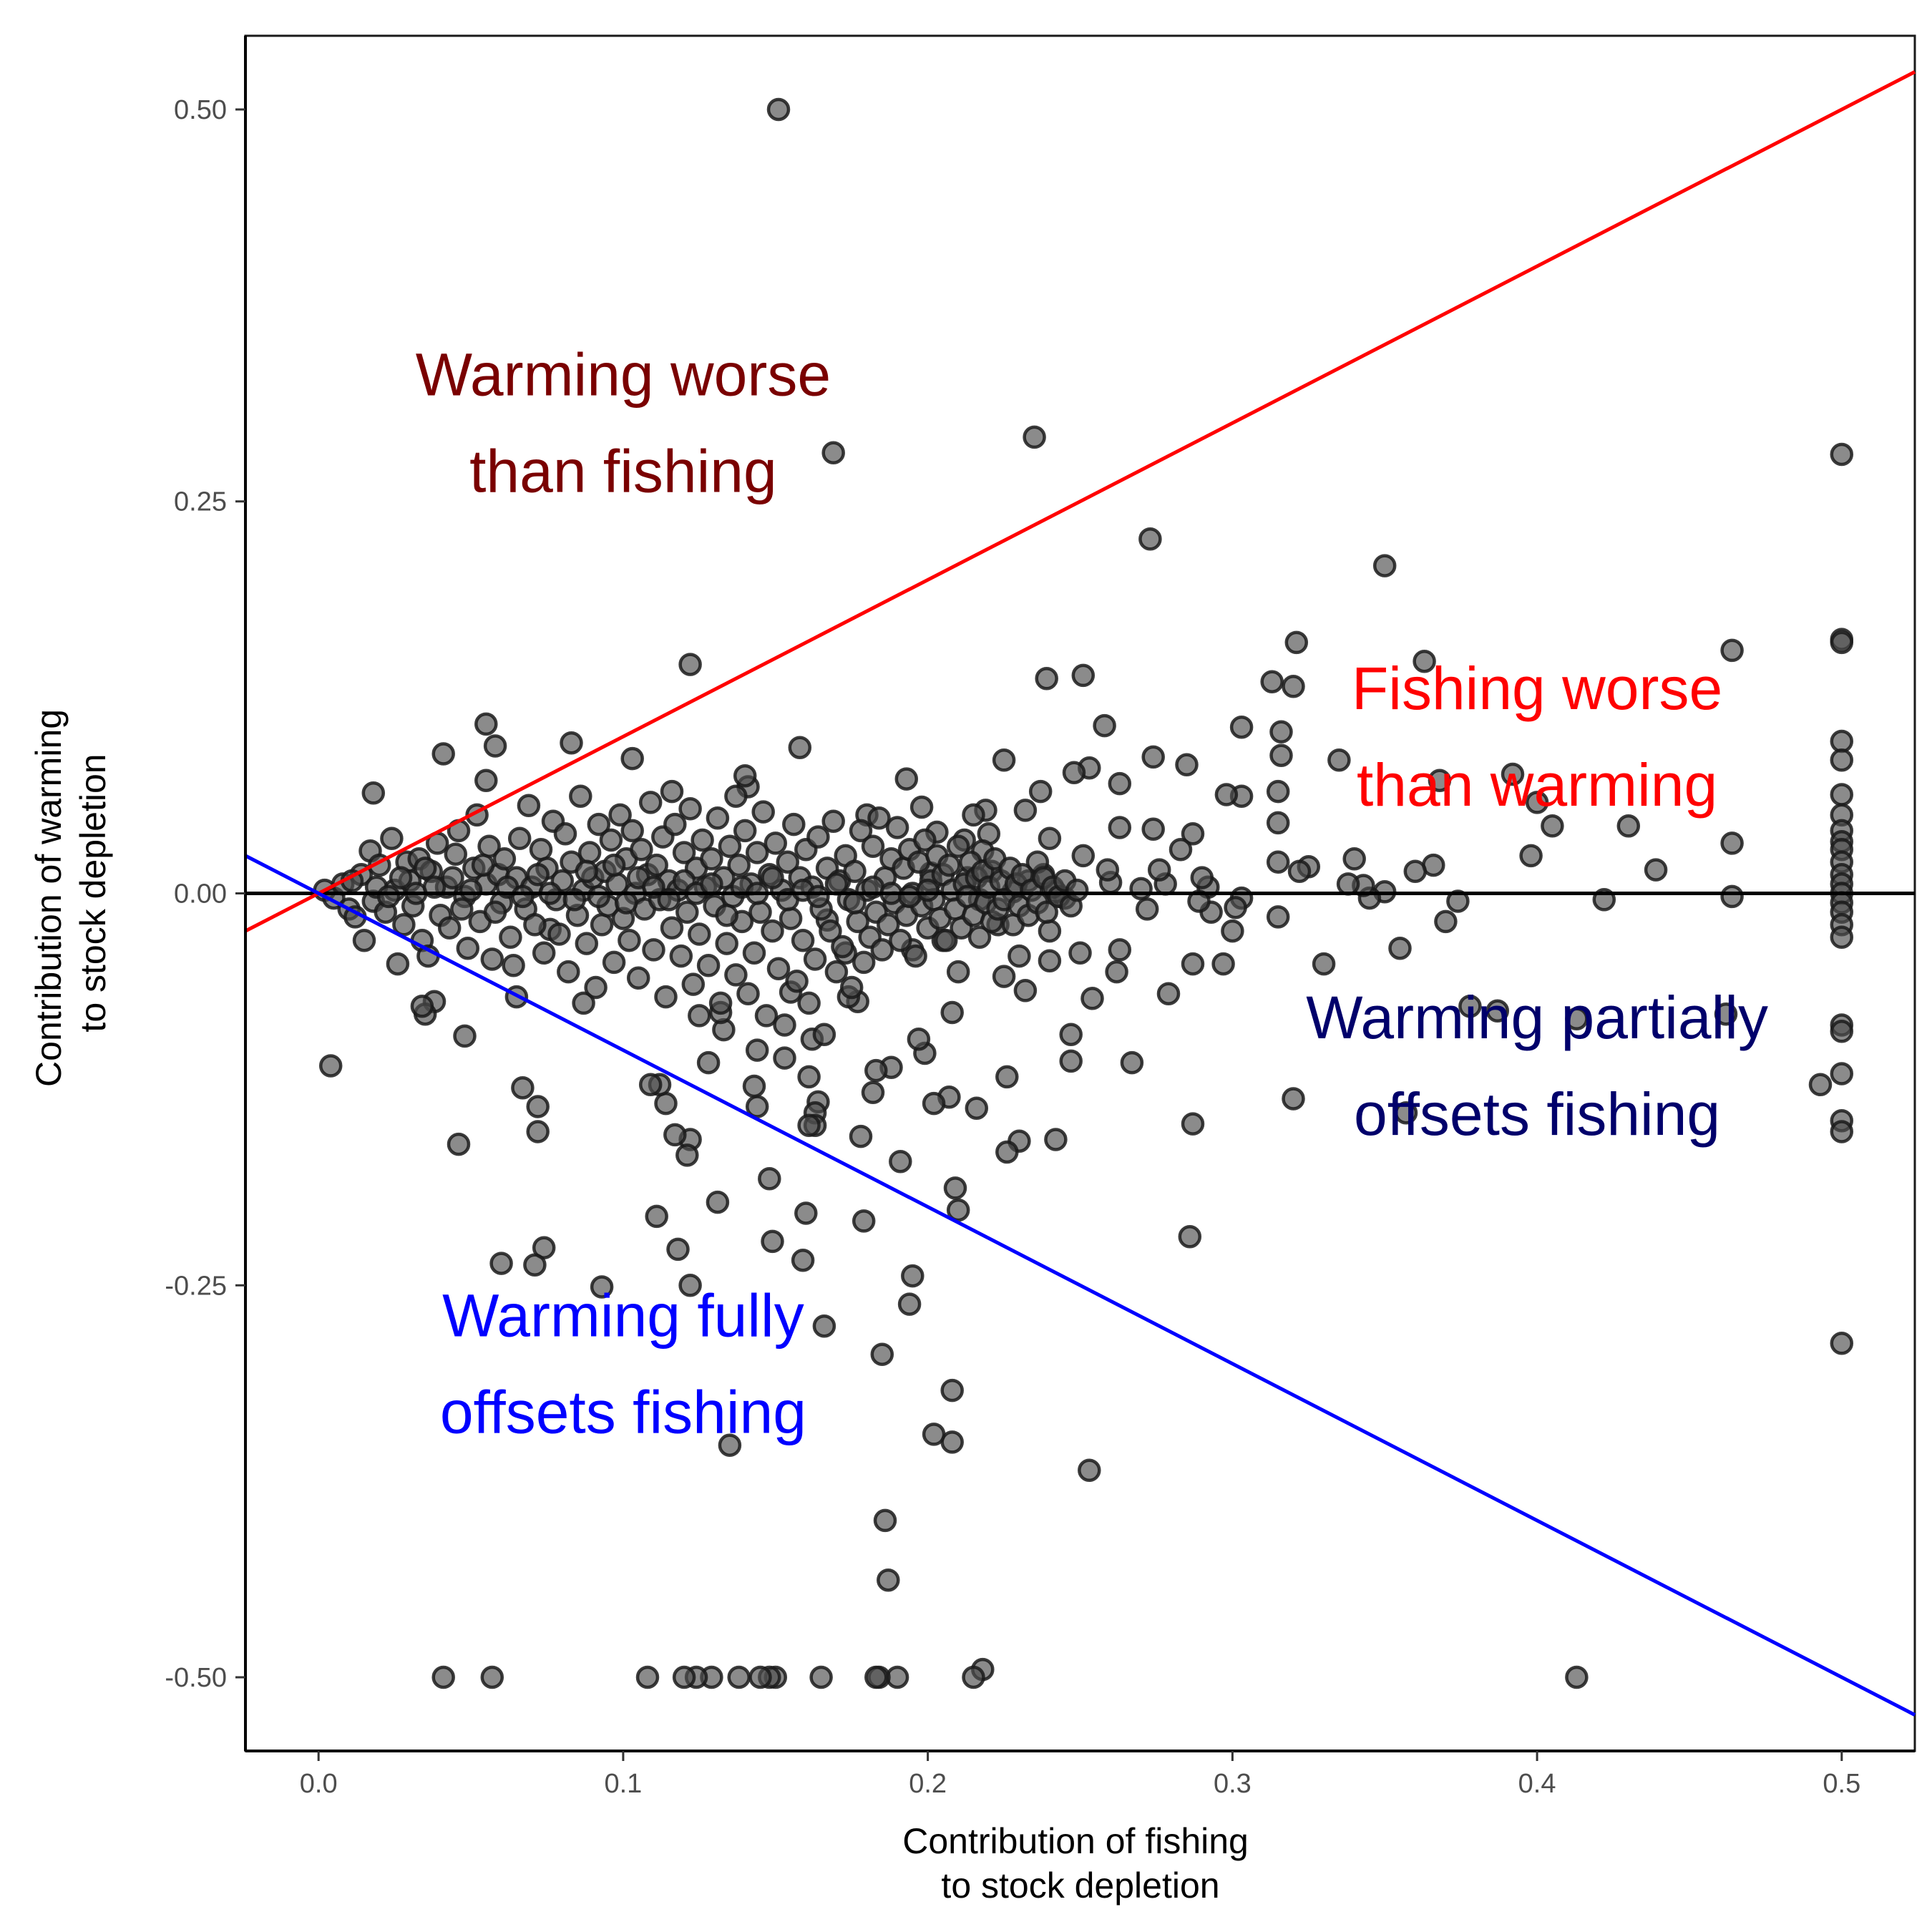  Describe the element at coordinates (1537, 688) in the screenshot. I see `region-label-line: Fishing worse` at that location.